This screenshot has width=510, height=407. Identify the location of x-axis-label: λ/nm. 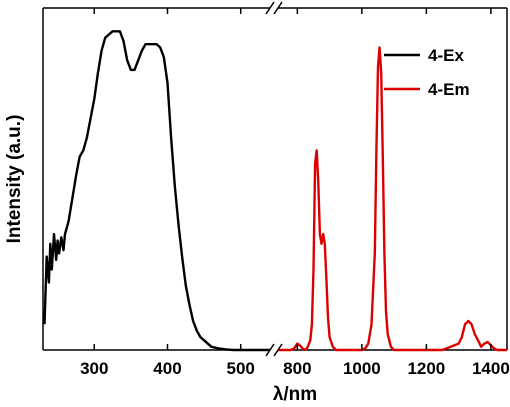
(295, 394).